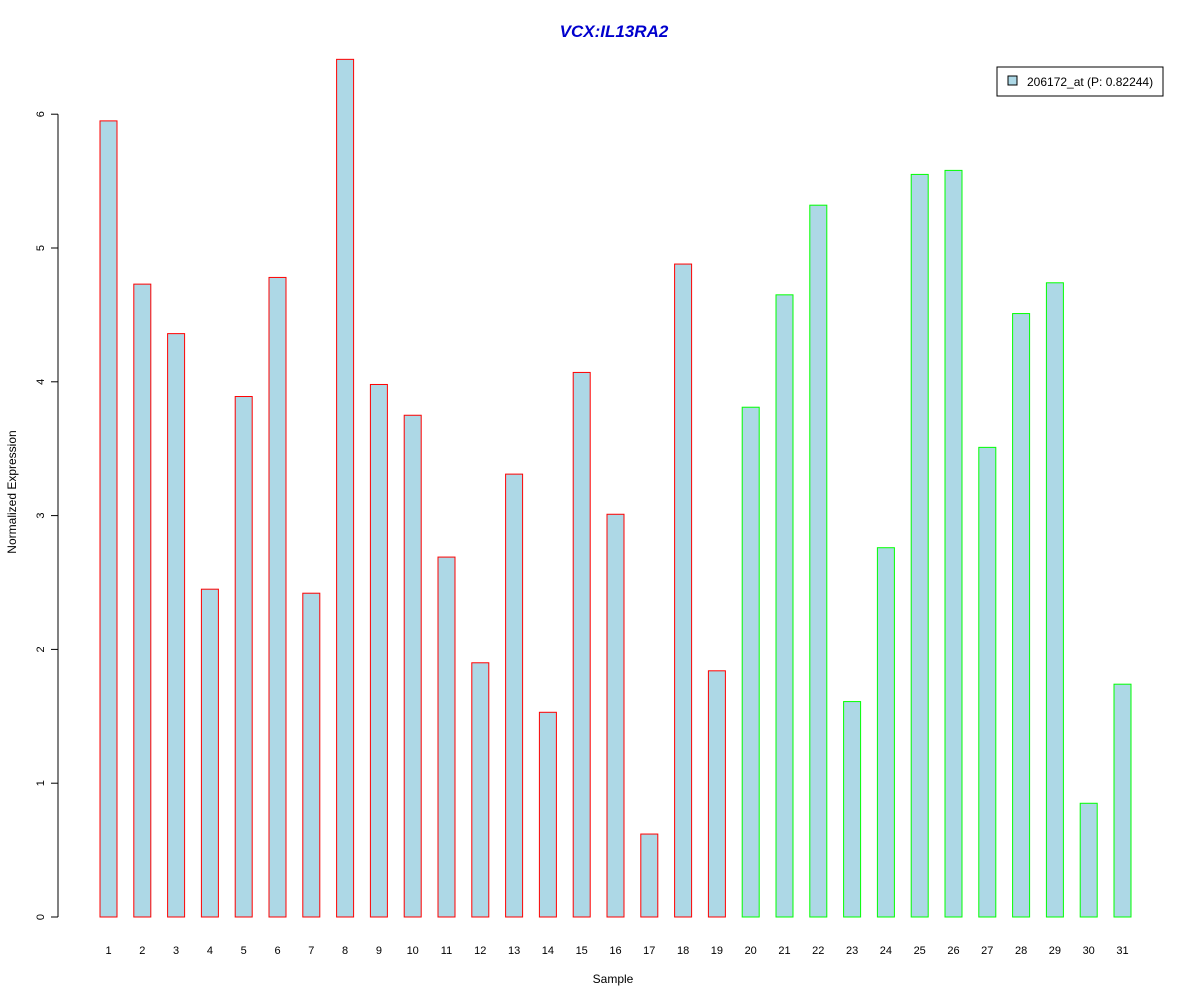 The width and height of the screenshot is (1200, 1000). What do you see at coordinates (1012, 80) in the screenshot?
I see `legend-swatch` at bounding box center [1012, 80].